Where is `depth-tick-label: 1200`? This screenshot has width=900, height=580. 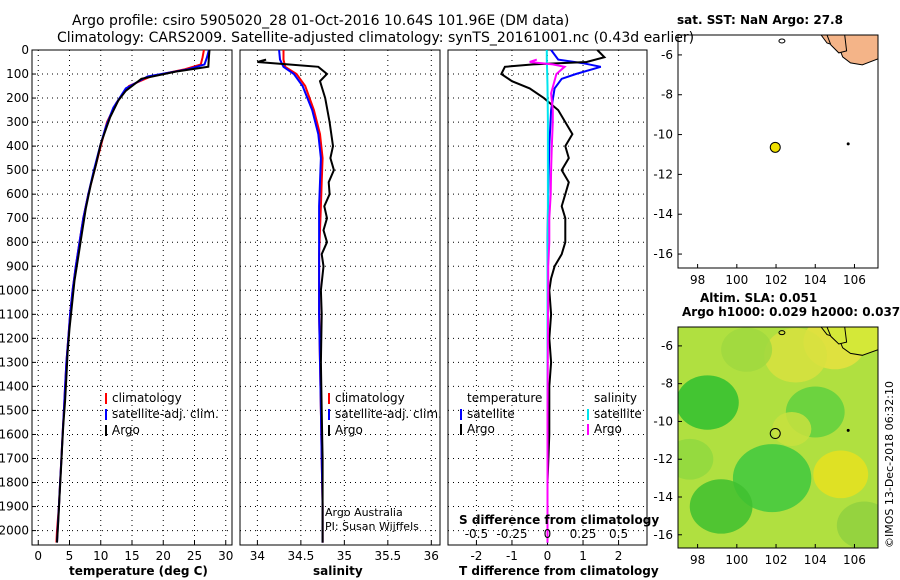 depth-tick-label: 1200 is located at coordinates (14, 338).